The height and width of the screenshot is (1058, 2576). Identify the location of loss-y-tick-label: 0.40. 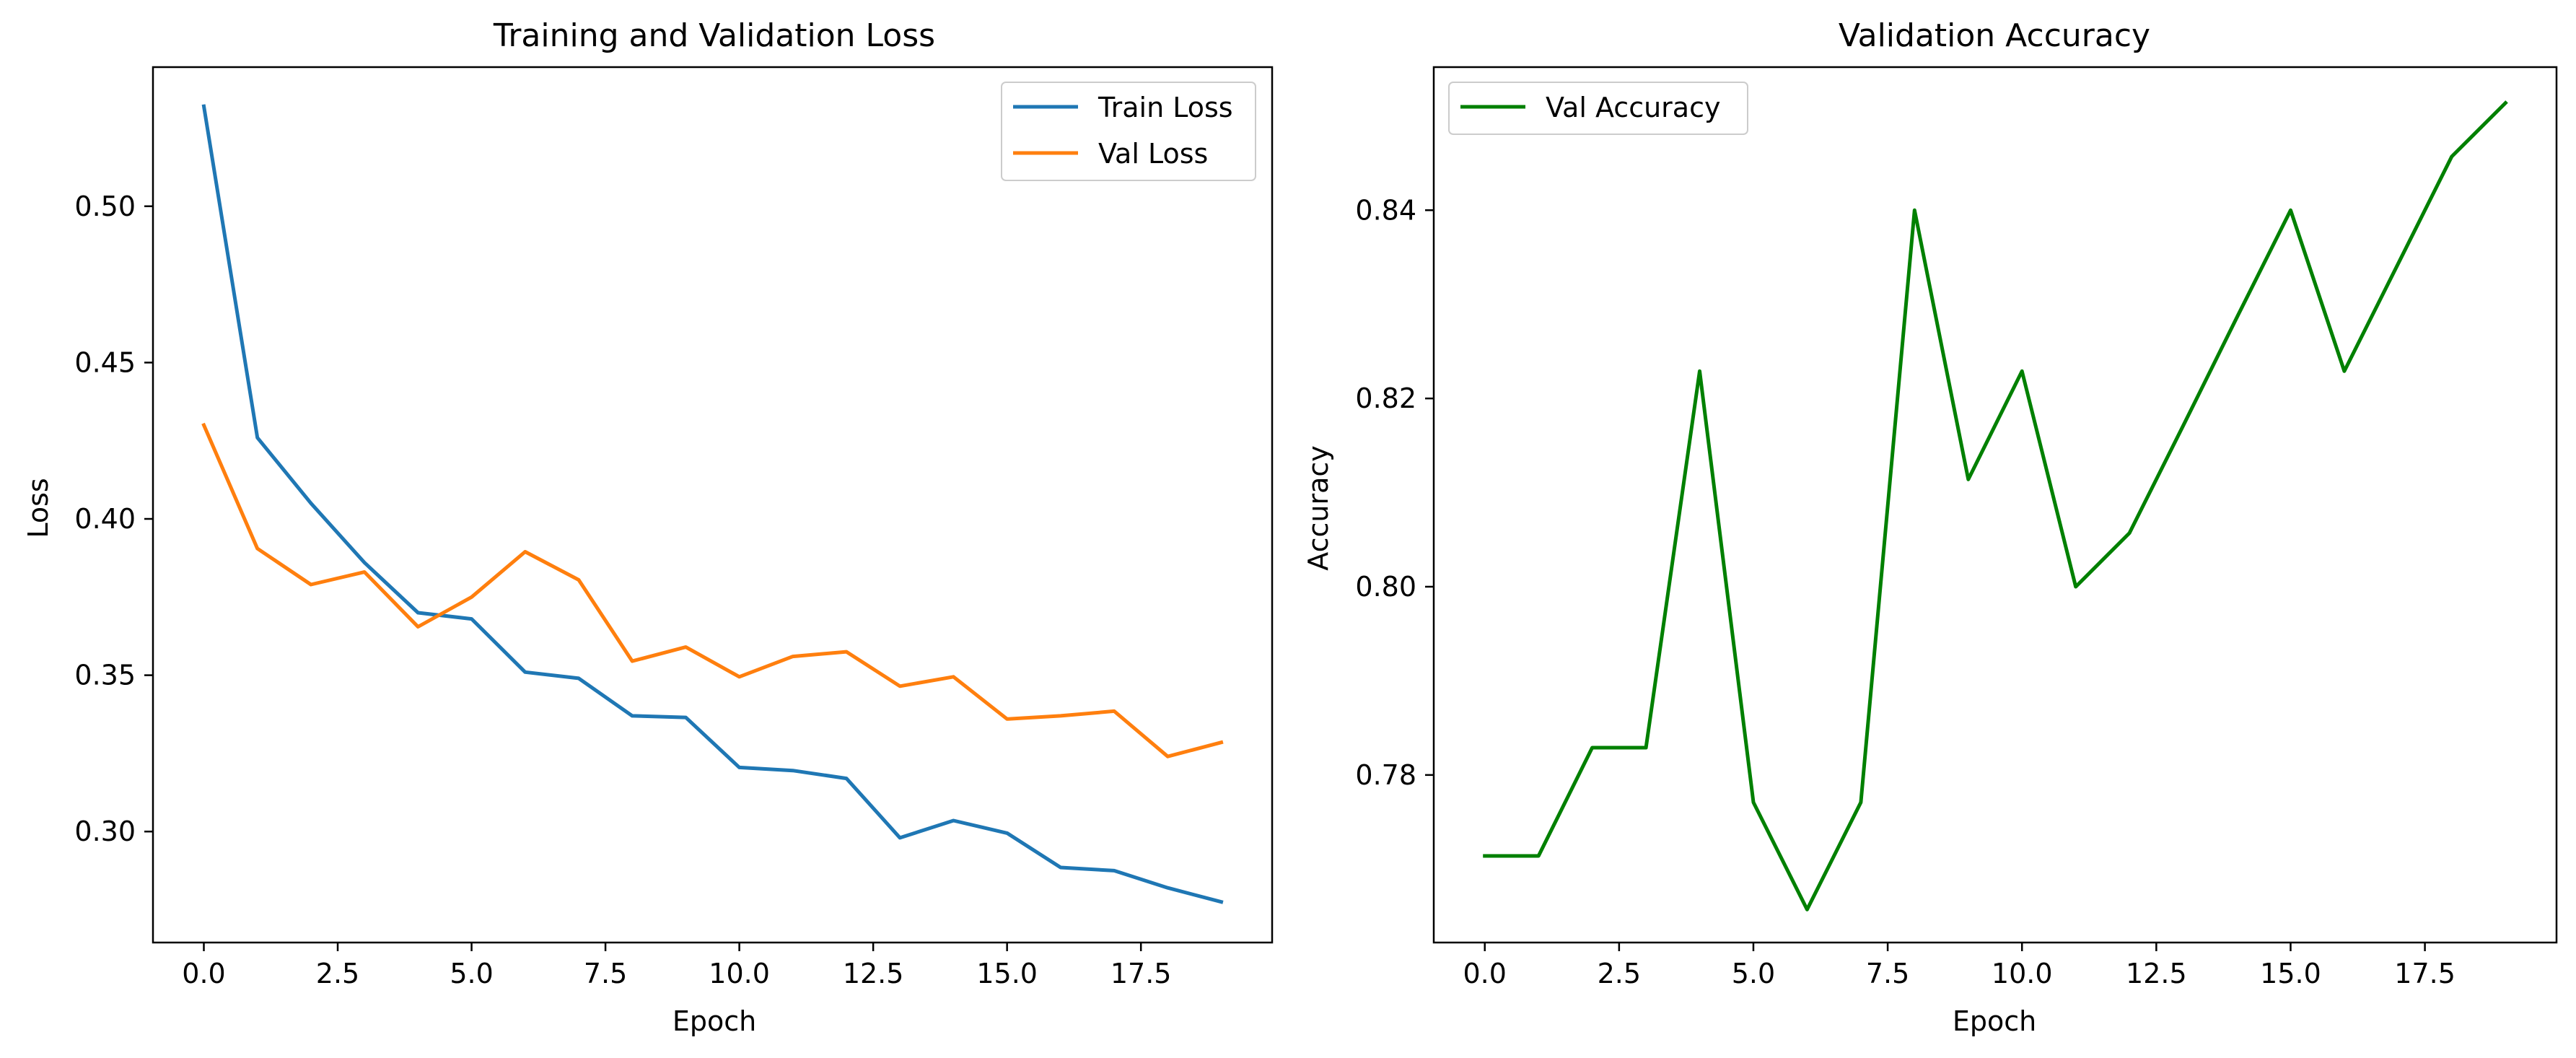
(105, 519).